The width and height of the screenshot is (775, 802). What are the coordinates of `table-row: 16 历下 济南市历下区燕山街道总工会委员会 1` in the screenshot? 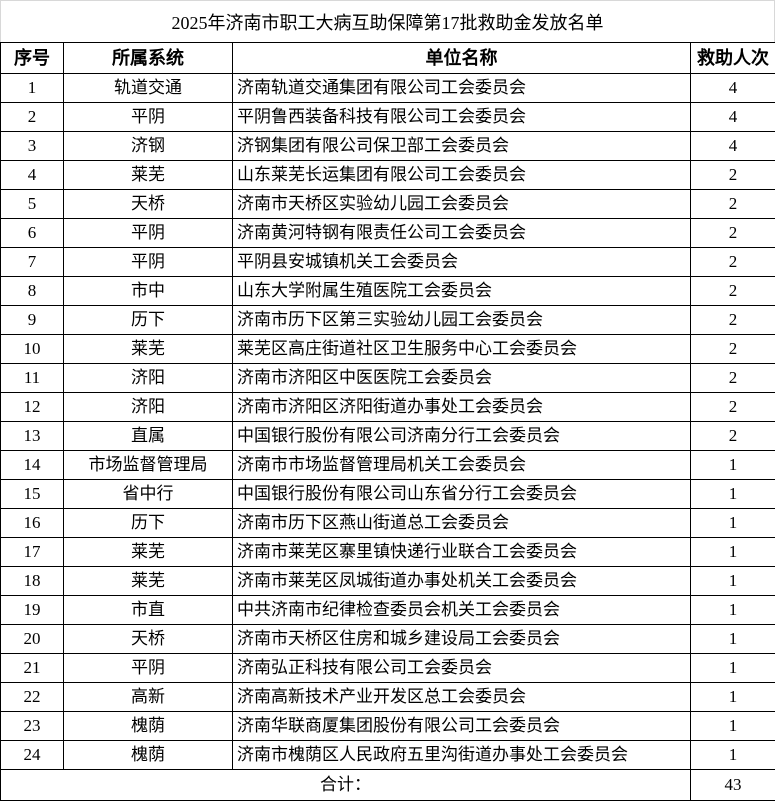 It's located at (387, 523).